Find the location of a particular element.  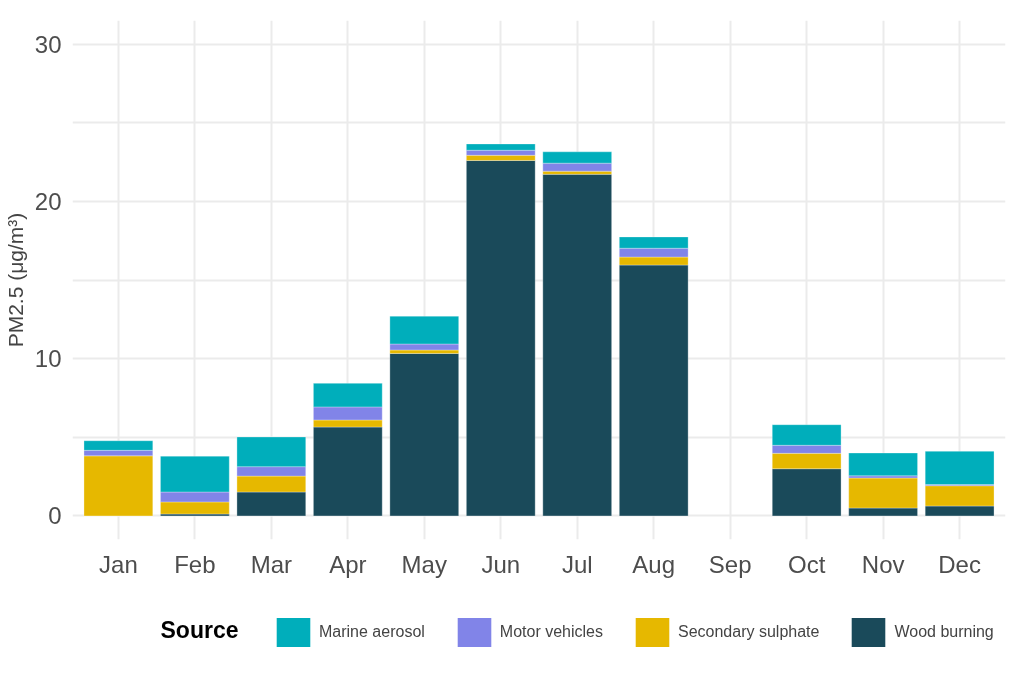

x-tick-label: Apr is located at coordinates (348, 564).